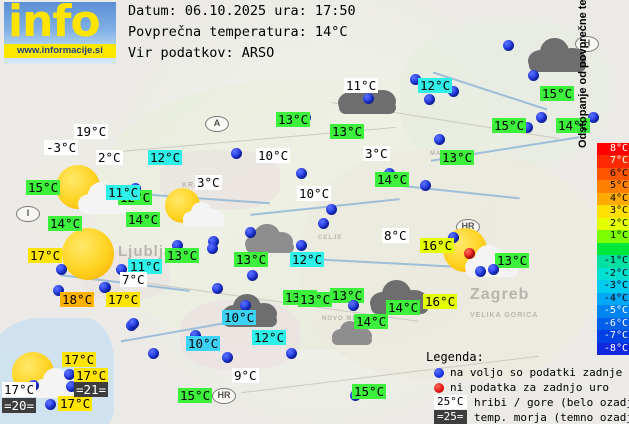 The image size is (629, 424). Describe the element at coordinates (60, 50) in the screenshot. I see `logo-url-text: www.informacije.si` at that location.